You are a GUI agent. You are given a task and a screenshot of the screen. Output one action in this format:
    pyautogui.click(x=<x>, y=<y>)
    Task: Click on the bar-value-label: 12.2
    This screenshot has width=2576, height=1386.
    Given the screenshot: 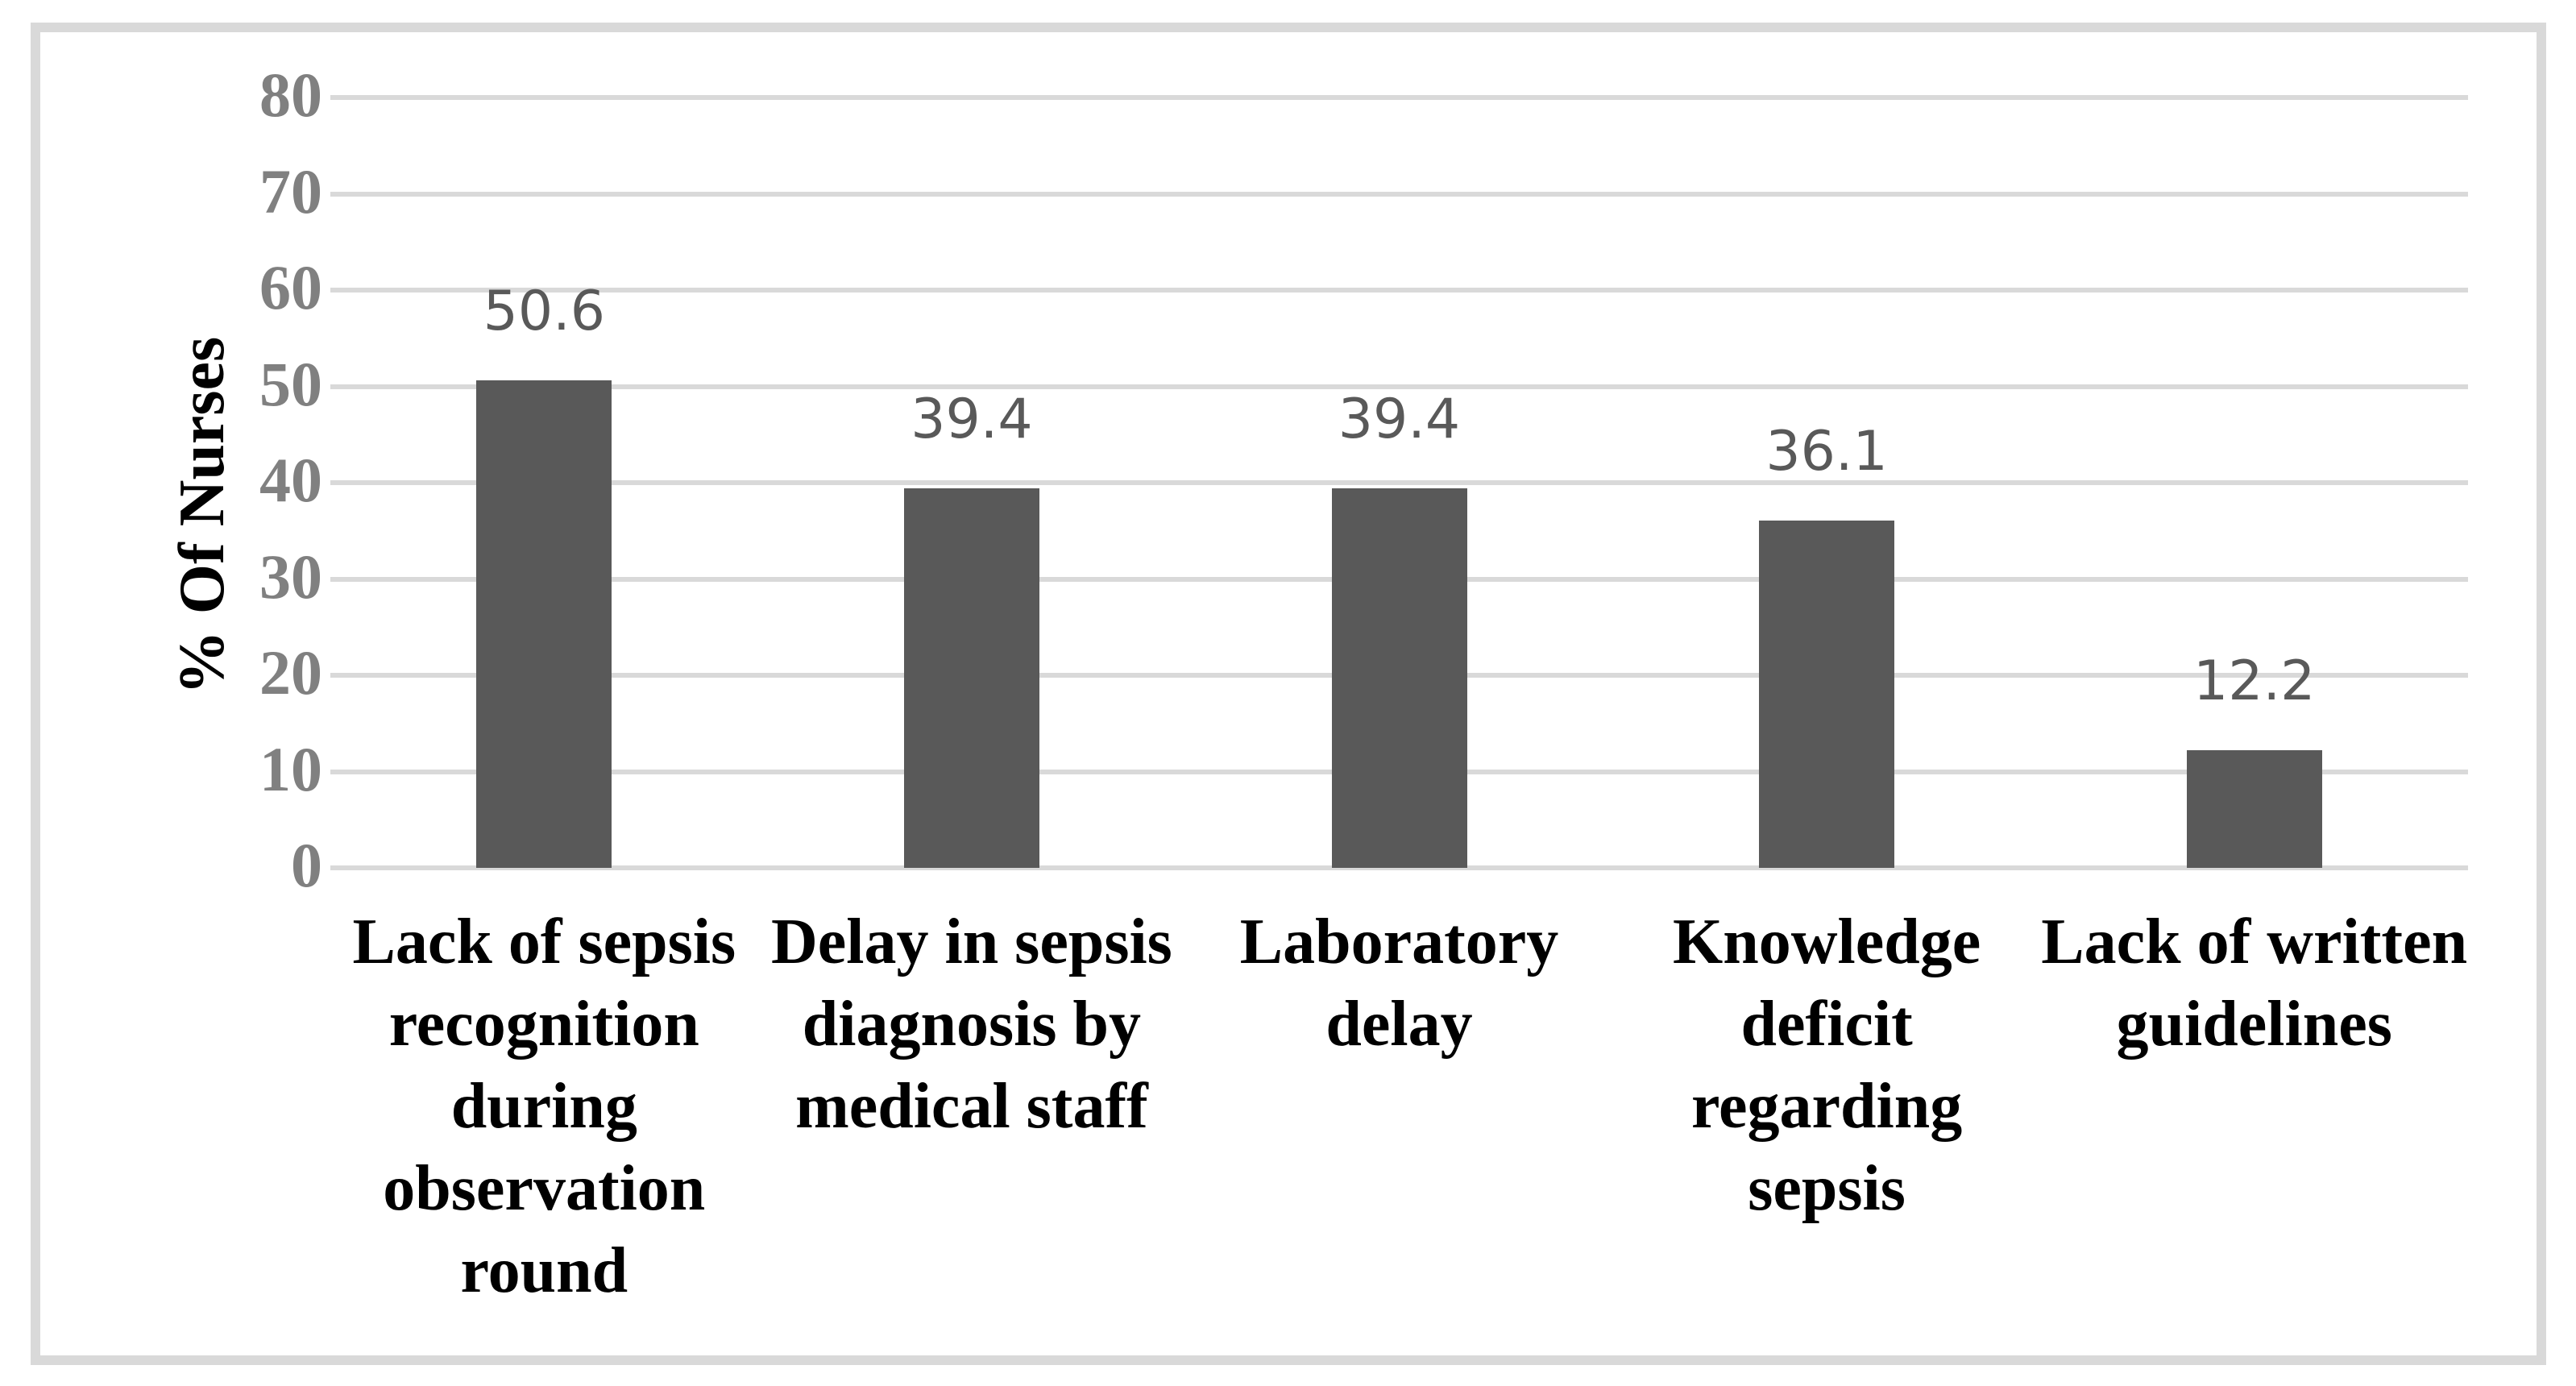 What is the action you would take?
    pyautogui.click(x=2254, y=682)
    